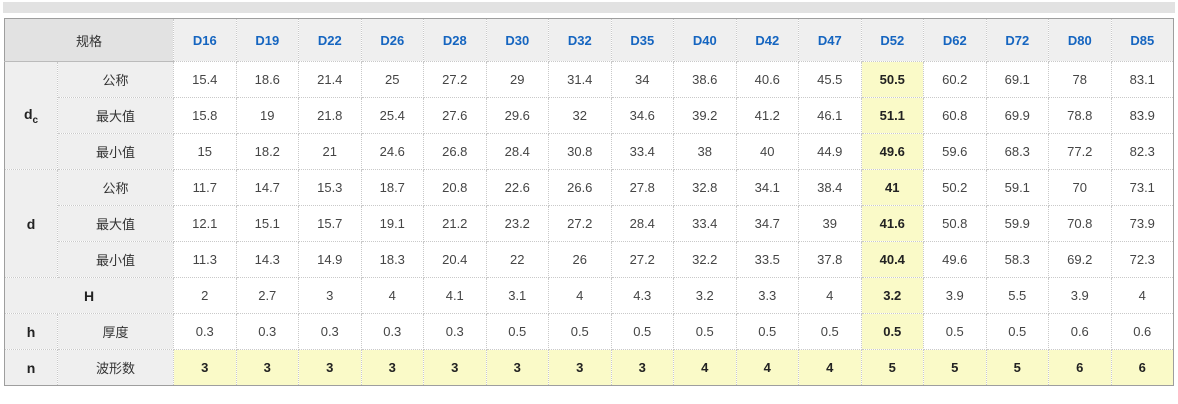 The image size is (1178, 404). I want to click on cell-d32: 0.5, so click(580, 331).